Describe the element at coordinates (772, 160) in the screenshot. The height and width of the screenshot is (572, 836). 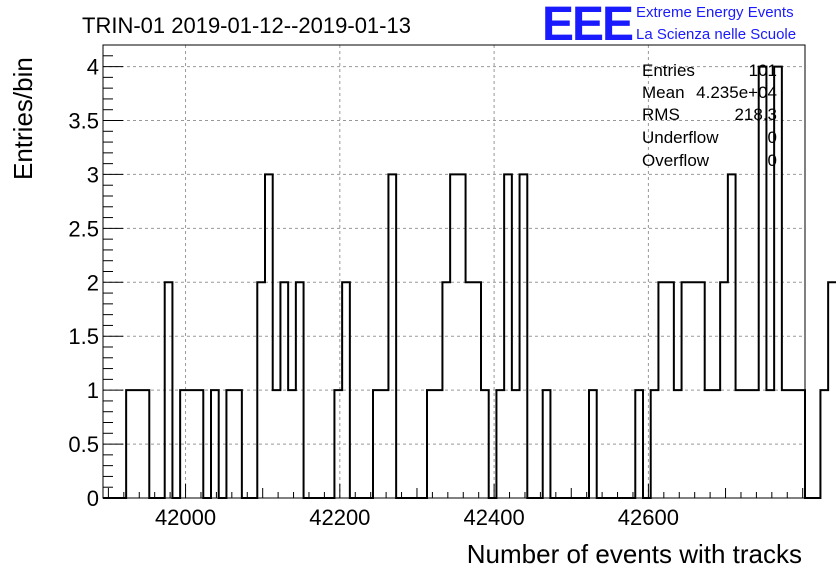
I see `stat-overflow-value: 0` at that location.